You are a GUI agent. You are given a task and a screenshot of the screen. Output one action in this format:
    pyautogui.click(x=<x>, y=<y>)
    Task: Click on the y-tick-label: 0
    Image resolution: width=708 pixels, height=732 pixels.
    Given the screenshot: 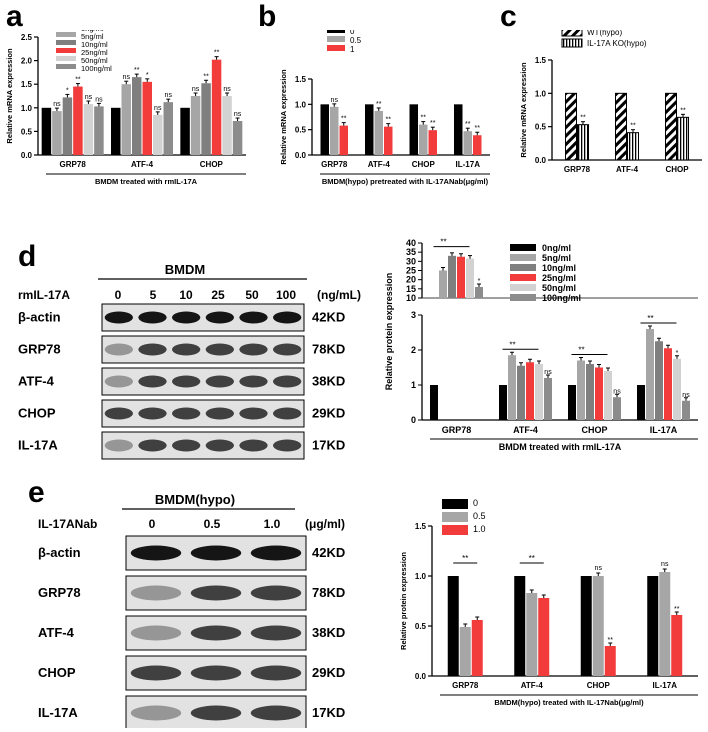 What is the action you would take?
    pyautogui.click(x=413, y=420)
    